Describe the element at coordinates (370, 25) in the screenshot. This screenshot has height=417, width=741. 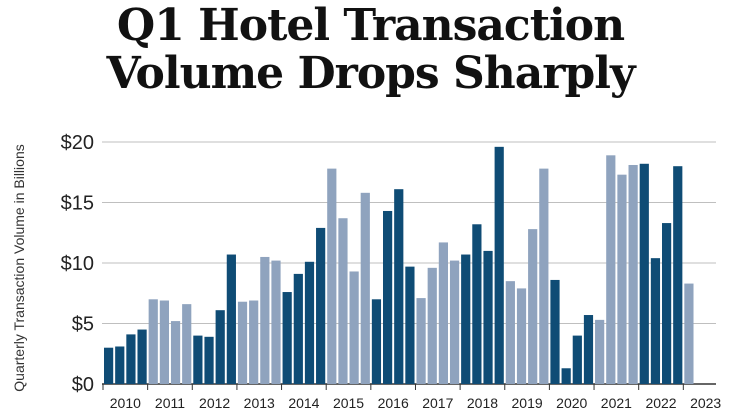
I see `chart-title-line-1: Q1 Hotel Transaction` at that location.